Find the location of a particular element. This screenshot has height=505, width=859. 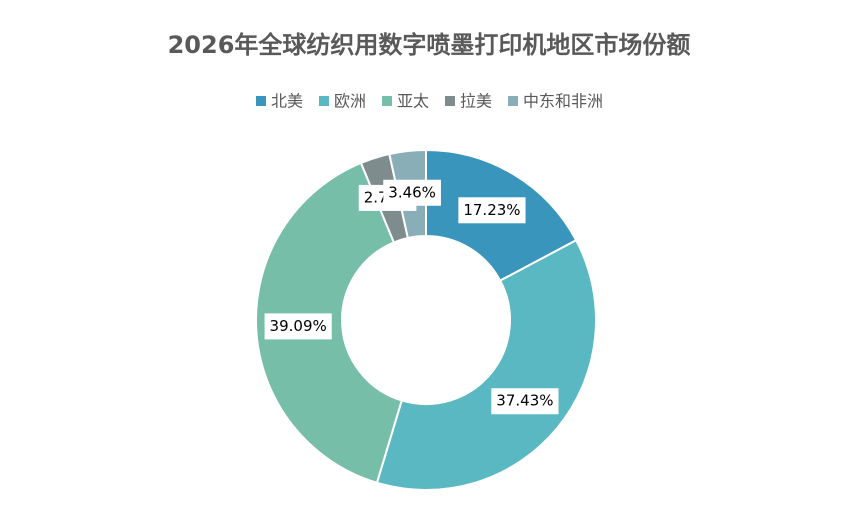

data-label-group: 39.09% is located at coordinates (298, 326).